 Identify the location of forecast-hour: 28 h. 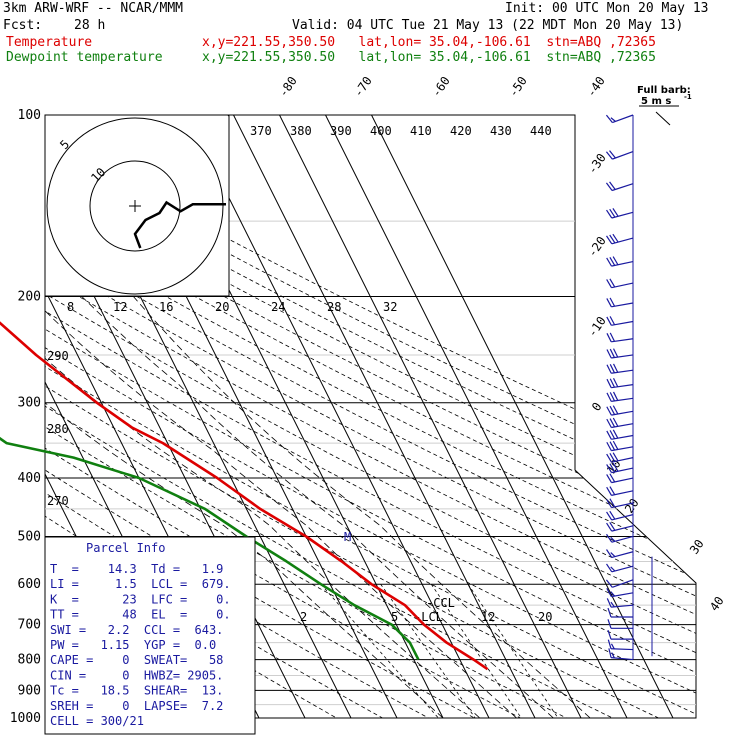
(90, 25).